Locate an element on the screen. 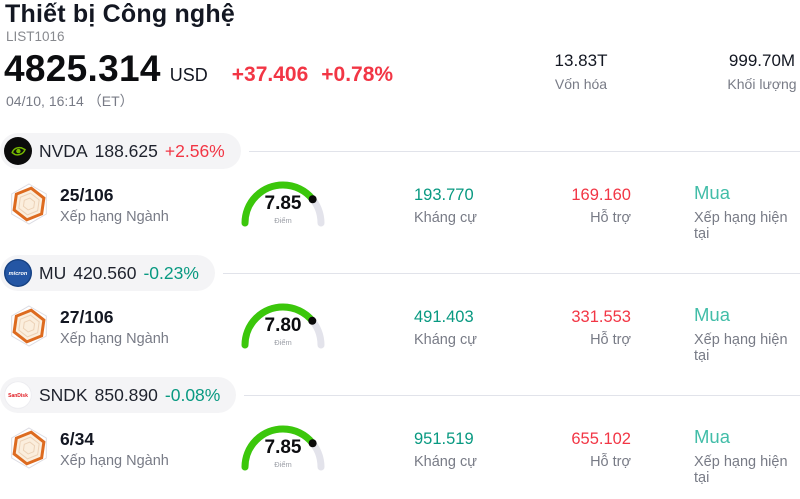 The height and width of the screenshot is (499, 800). micron-logo-icon: micron is located at coordinates (18, 273).